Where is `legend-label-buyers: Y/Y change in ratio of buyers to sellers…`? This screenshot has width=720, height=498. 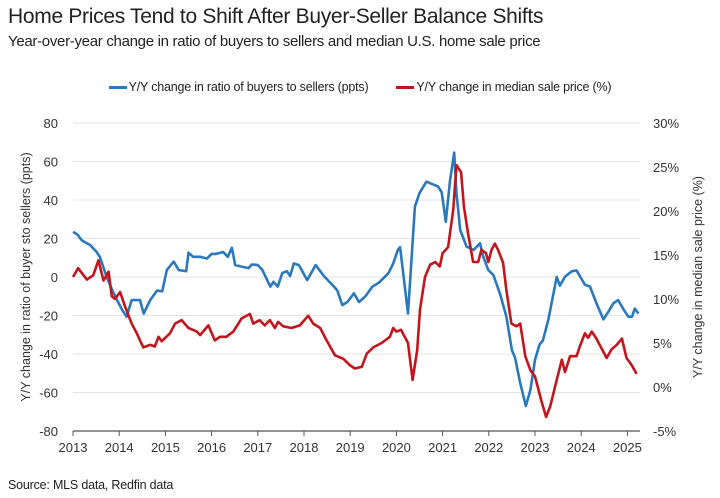 legend-label-buyers: Y/Y change in ratio of buyers to sellers… is located at coordinates (248, 87).